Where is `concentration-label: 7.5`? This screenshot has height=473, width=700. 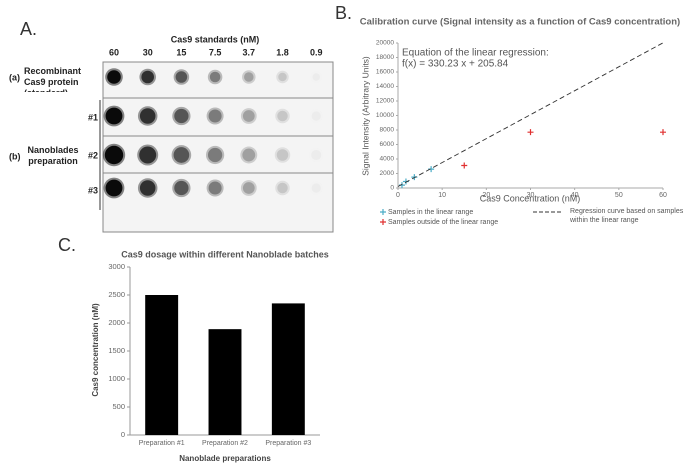 concentration-label: 7.5 is located at coordinates (215, 52).